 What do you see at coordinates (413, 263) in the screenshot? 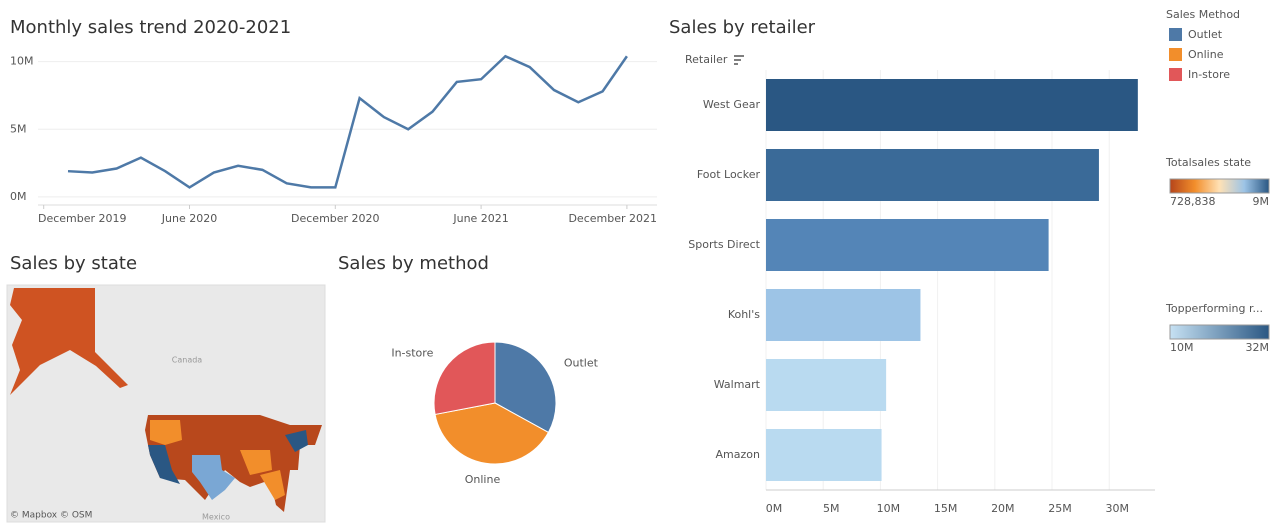
I see `chart-title: Sales by method` at bounding box center [413, 263].